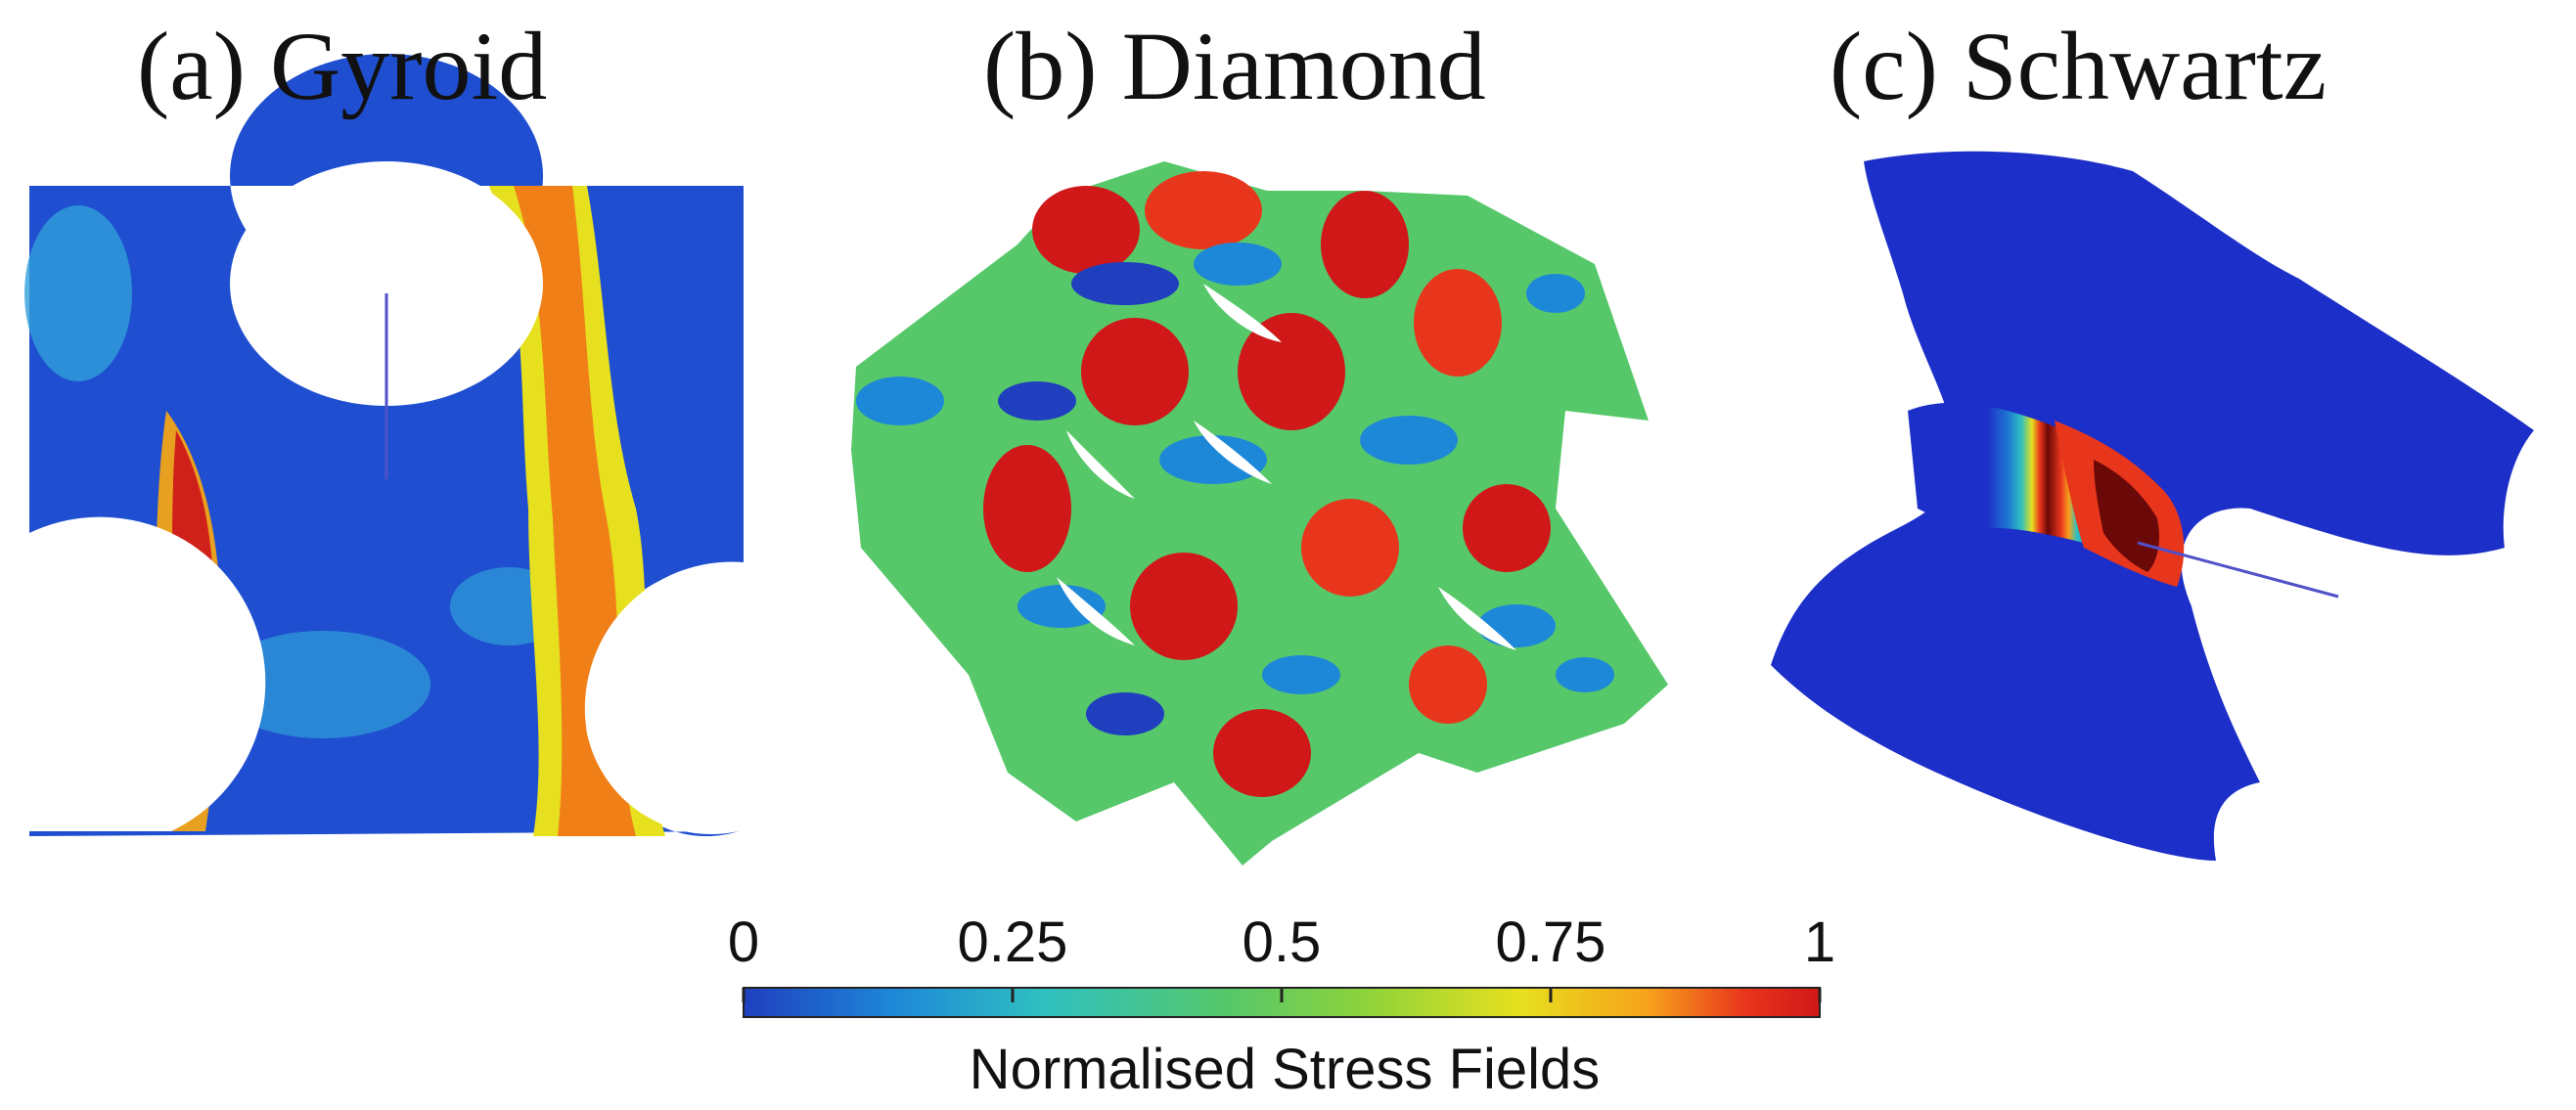 The width and height of the screenshot is (2576, 1110). Describe the element at coordinates (342, 66) in the screenshot. I see `panel-title-gyroid: (a) Gyroid` at that location.